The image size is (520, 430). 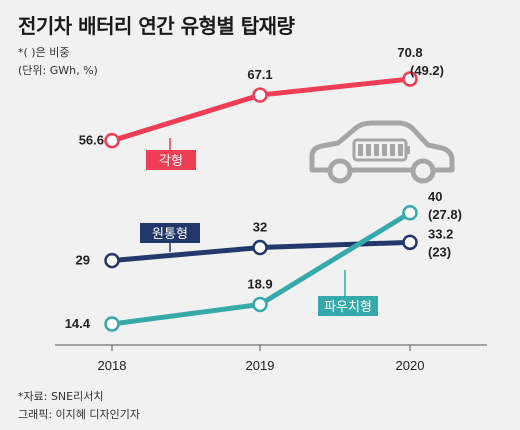 What do you see at coordinates (58, 70) in the screenshot?
I see `unit-note: (단위: GWh, %)` at bounding box center [58, 70].